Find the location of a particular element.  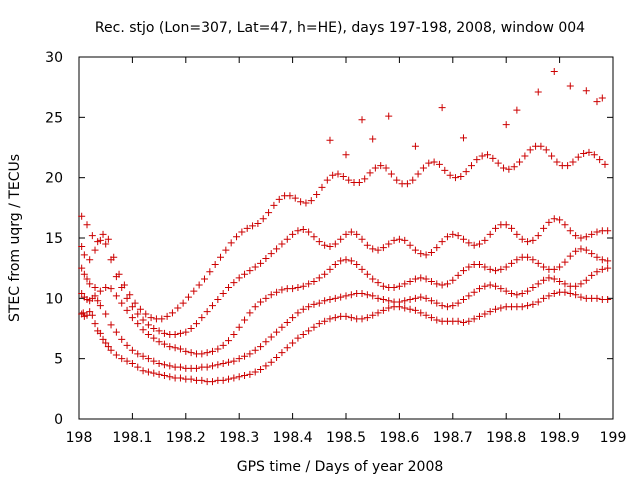

y-tick-label: 25 is located at coordinates (54, 118).